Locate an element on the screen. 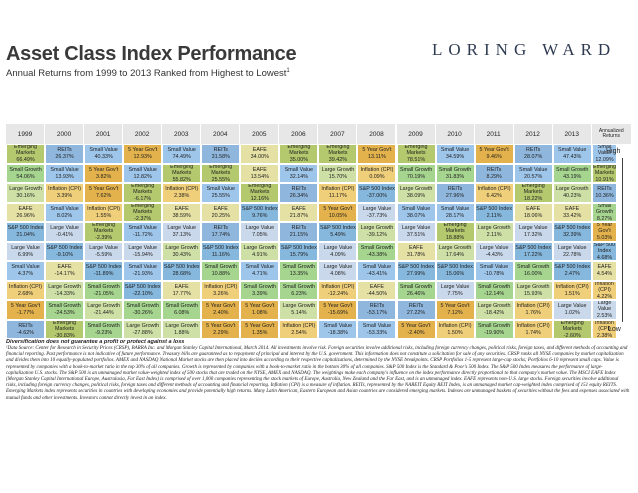 The width and height of the screenshot is (638, 493). return-value: -24.53% is located at coordinates (64, 313).